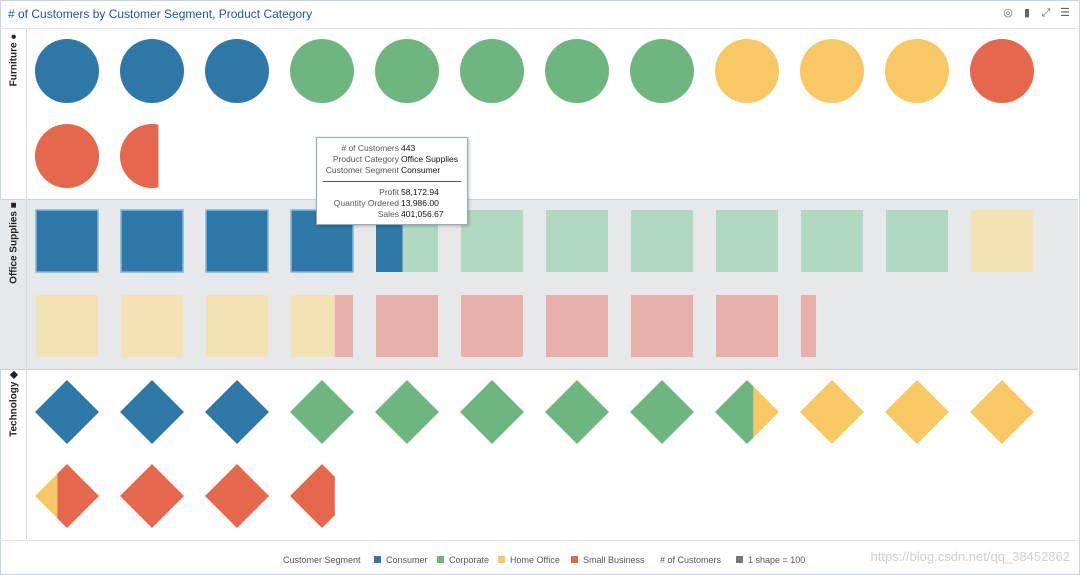 Image resolution: width=1080 pixels, height=575 pixels. What do you see at coordinates (377, 559) in the screenshot?
I see `legend-swatch-consumer` at bounding box center [377, 559].